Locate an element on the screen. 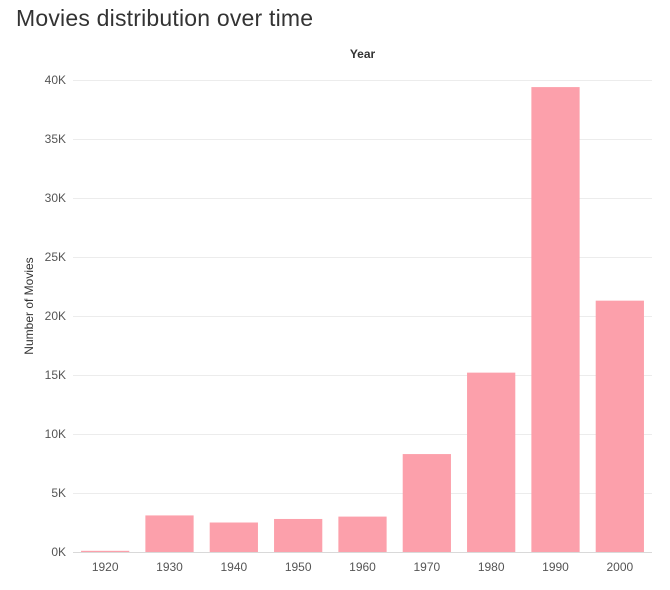 Image resolution: width=670 pixels, height=590 pixels. bar-1980 is located at coordinates (491, 462).